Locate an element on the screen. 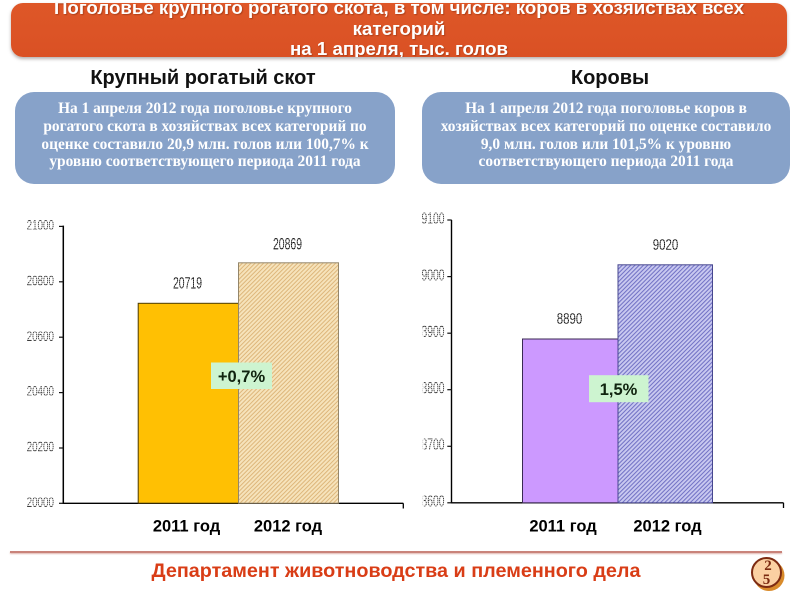 The width and height of the screenshot is (800, 600). svg-text: +0,7% is located at coordinates (242, 377).